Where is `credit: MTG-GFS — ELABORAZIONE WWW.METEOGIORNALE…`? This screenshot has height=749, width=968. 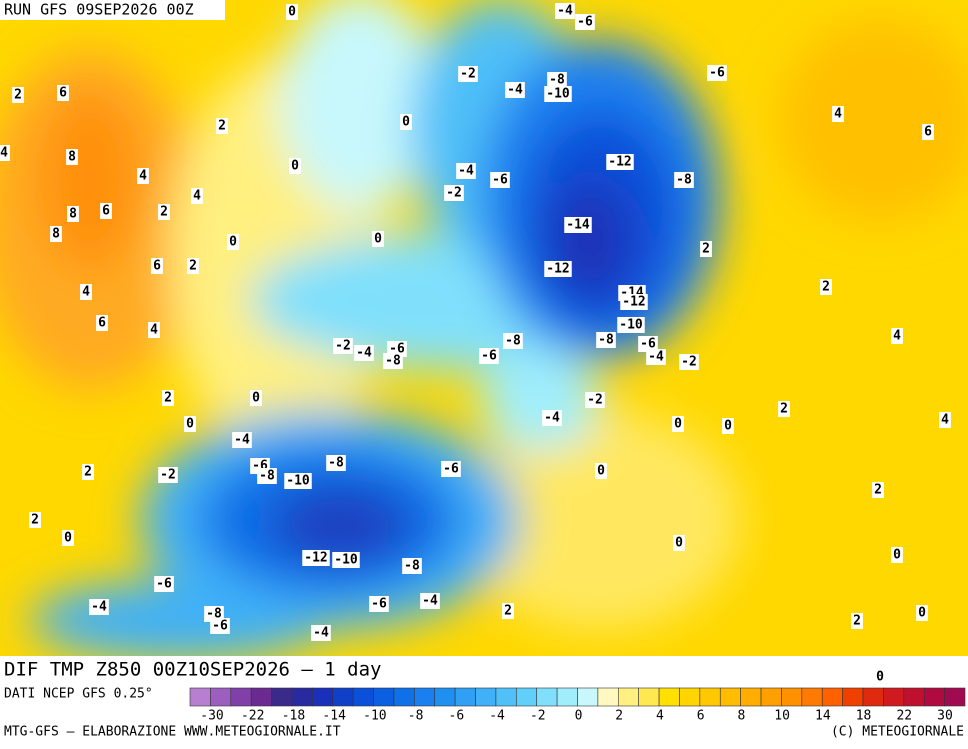 credit: MTG-GFS — ELABORAZIONE WWW.METEOGIORNALE… is located at coordinates (172, 732).